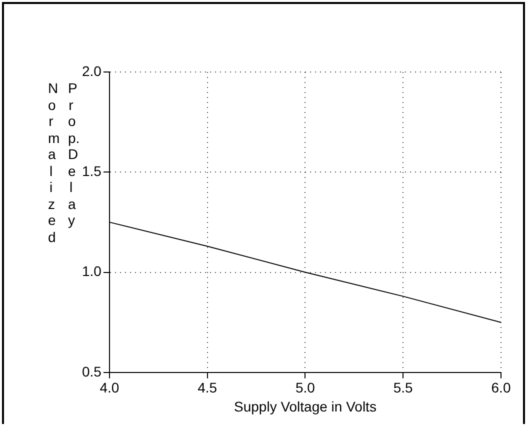 This screenshot has width=529, height=426. What do you see at coordinates (305, 406) in the screenshot?
I see `x-axis-title: Supply Voltage in Volts` at bounding box center [305, 406].